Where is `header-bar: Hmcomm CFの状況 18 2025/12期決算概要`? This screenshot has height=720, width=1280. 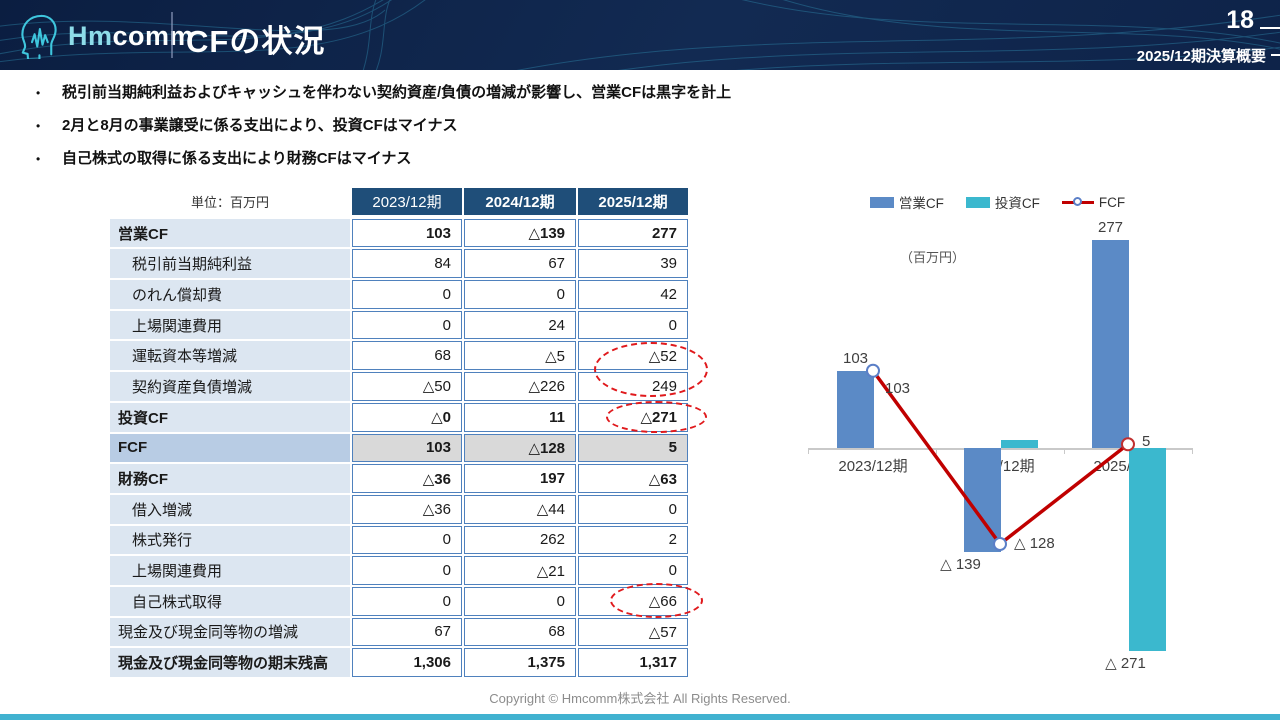
header-bar: Hmcomm CFの状況 18 2025/12期決算概要 is located at coordinates (640, 35).